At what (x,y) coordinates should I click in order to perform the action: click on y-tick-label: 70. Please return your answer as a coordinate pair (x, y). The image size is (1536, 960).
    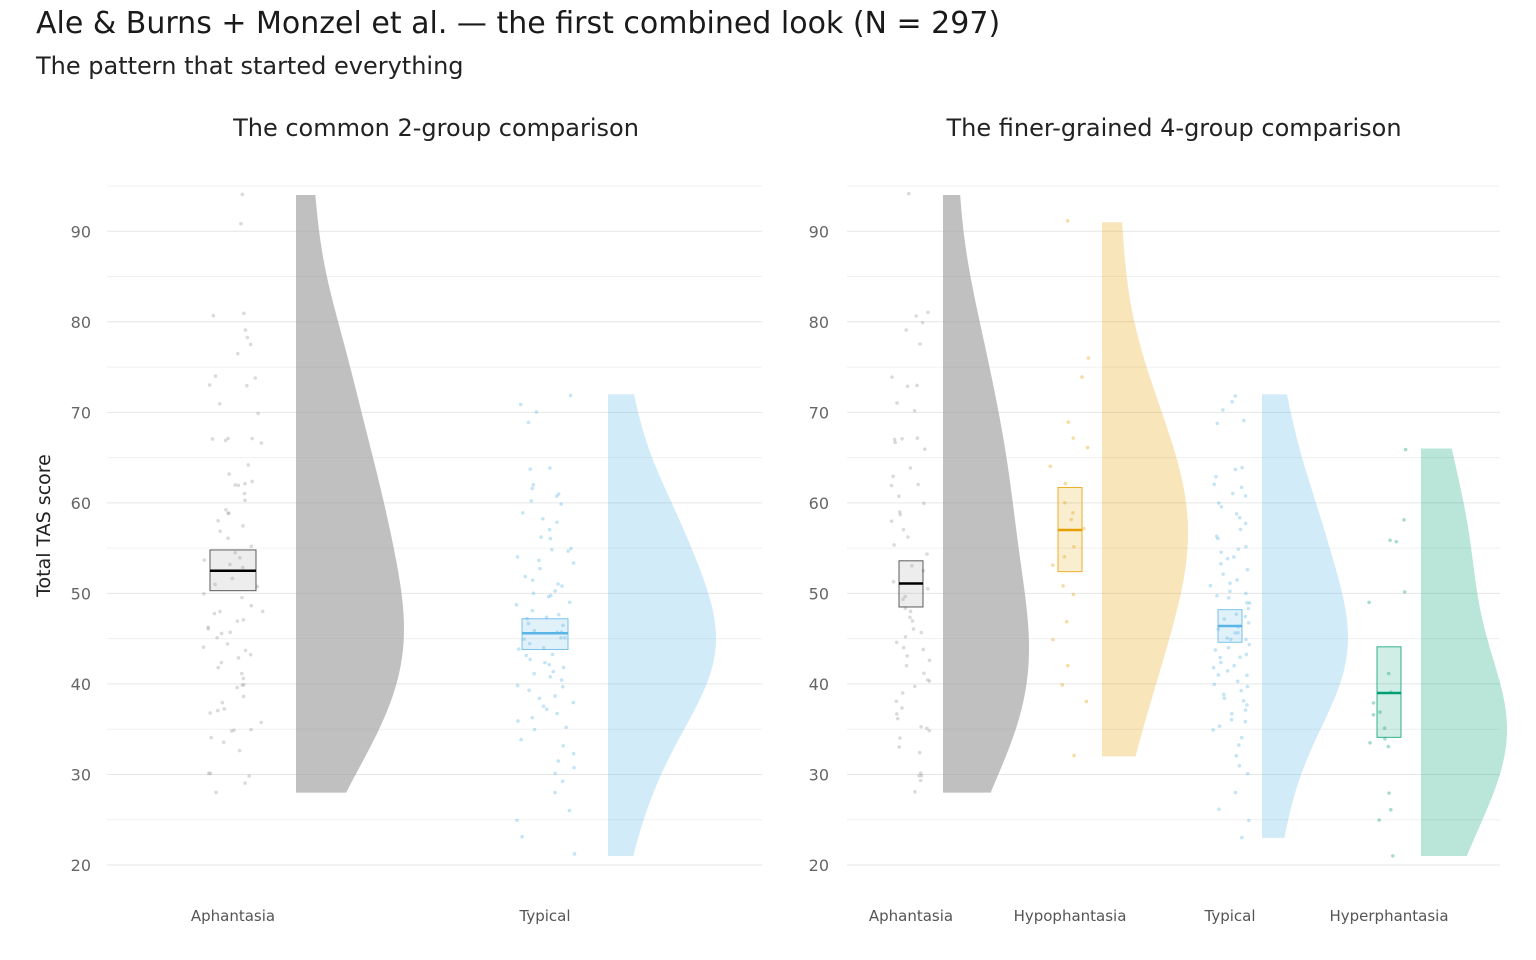
    Looking at the image, I should click on (81, 412).